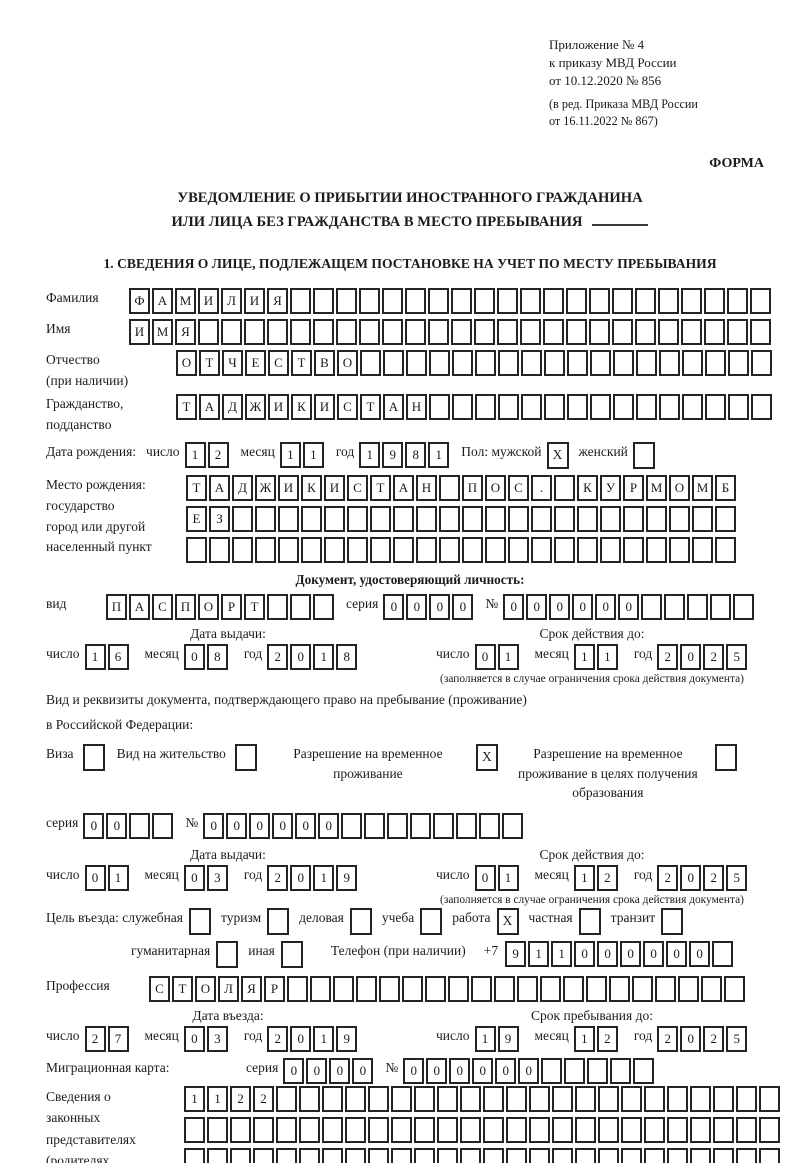 The image size is (800, 1163). I want to click on char-box: 8, so click(347, 656).